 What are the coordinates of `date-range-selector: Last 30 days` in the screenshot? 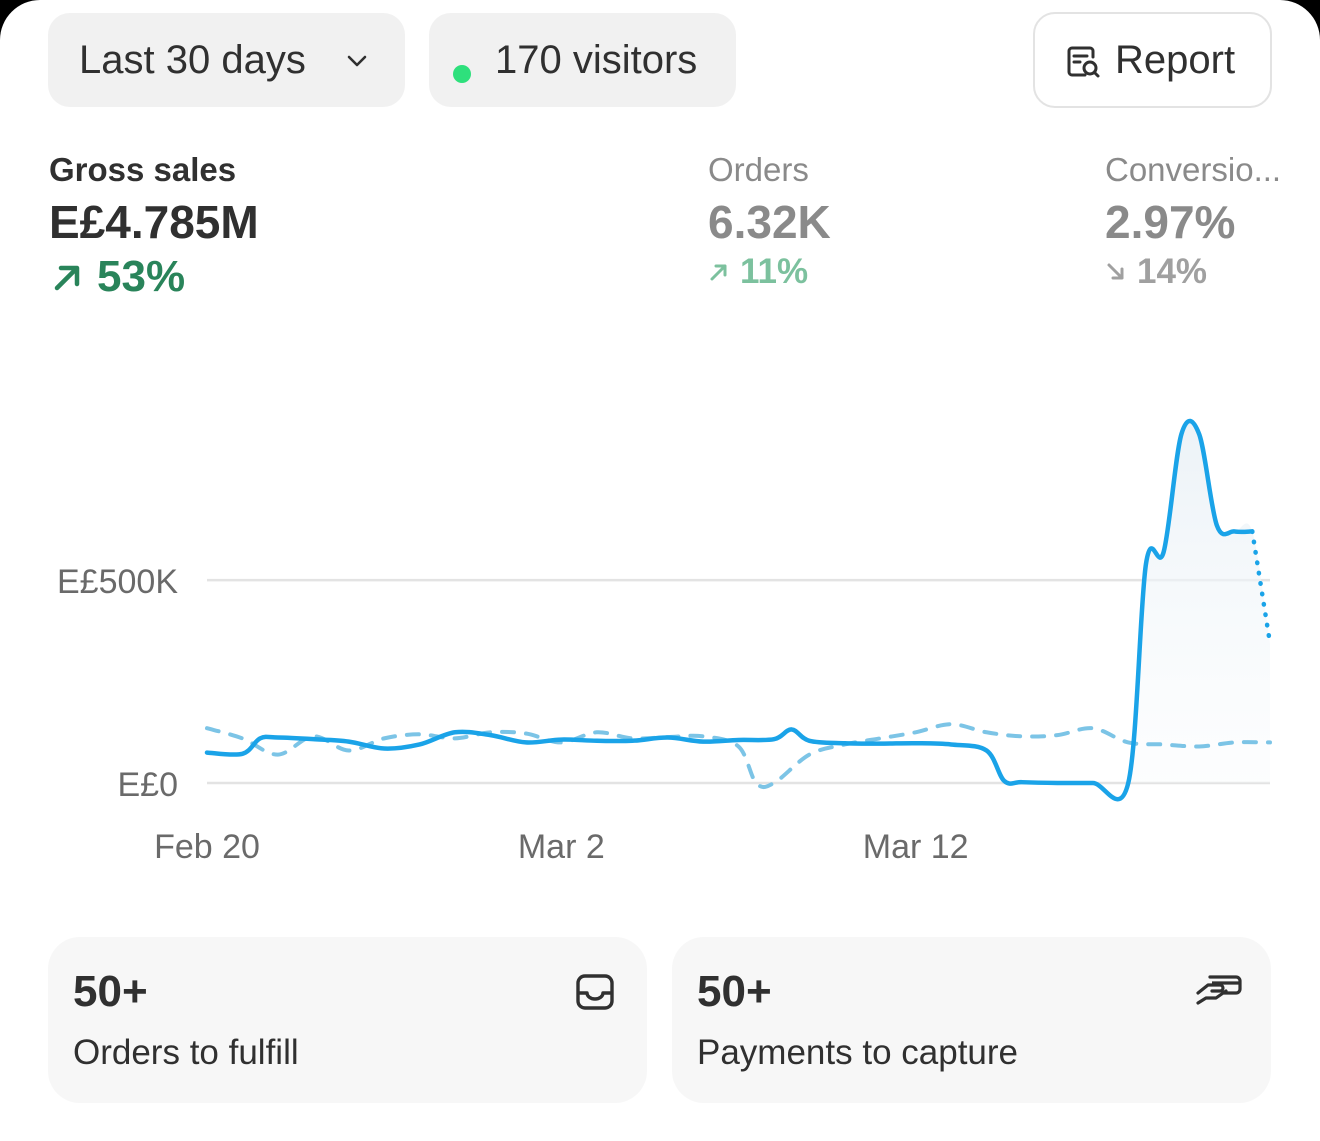 It's located at (226, 60).